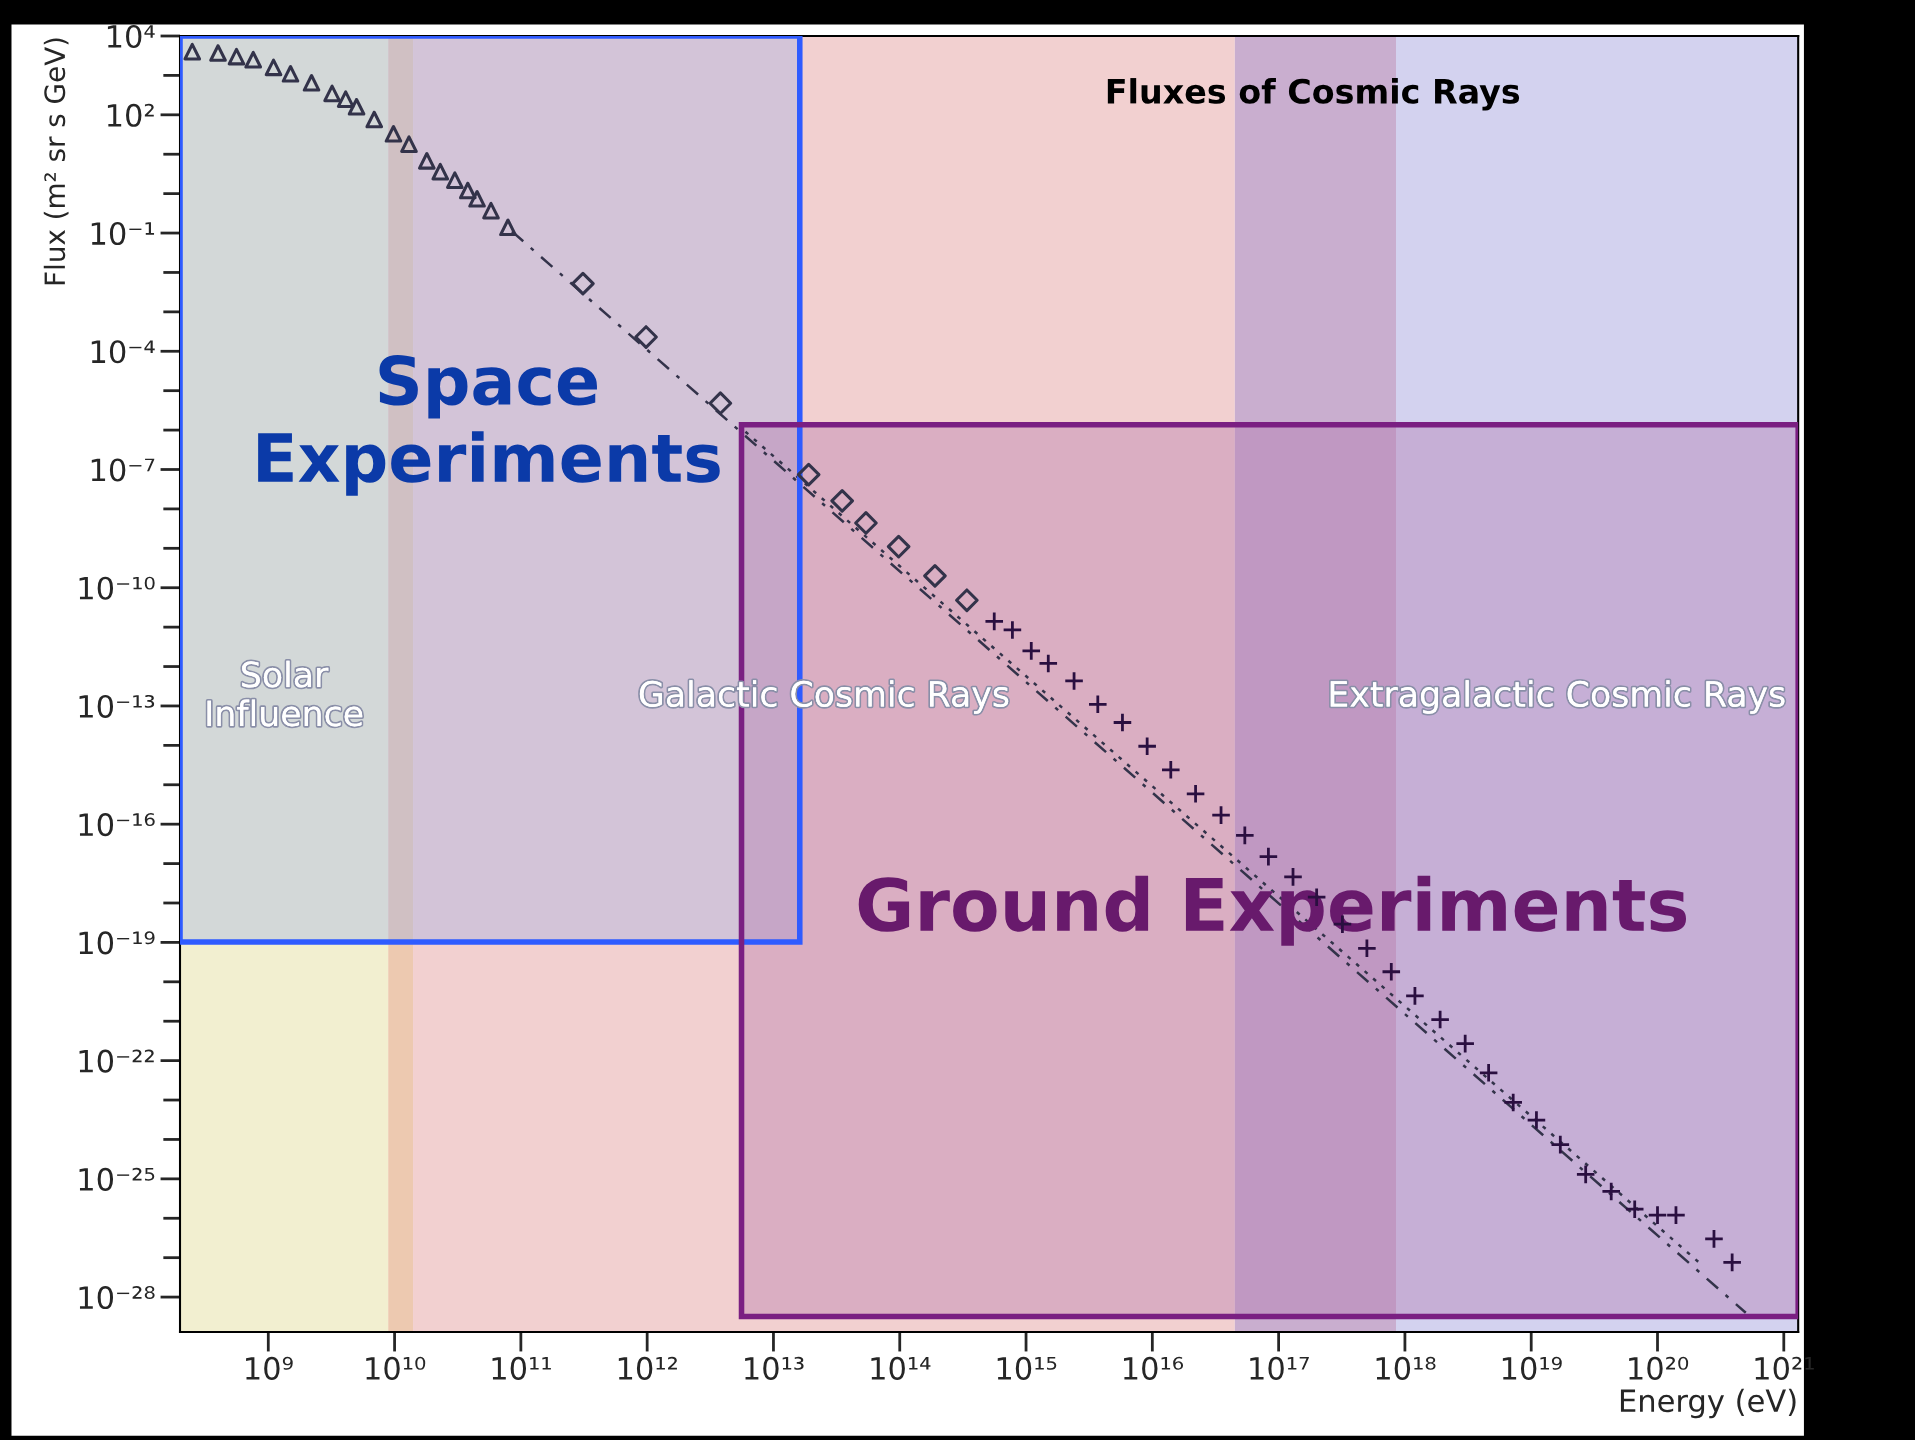 This screenshot has height=1440, width=1915. I want to click on y-tick-label: 10², so click(130, 115).